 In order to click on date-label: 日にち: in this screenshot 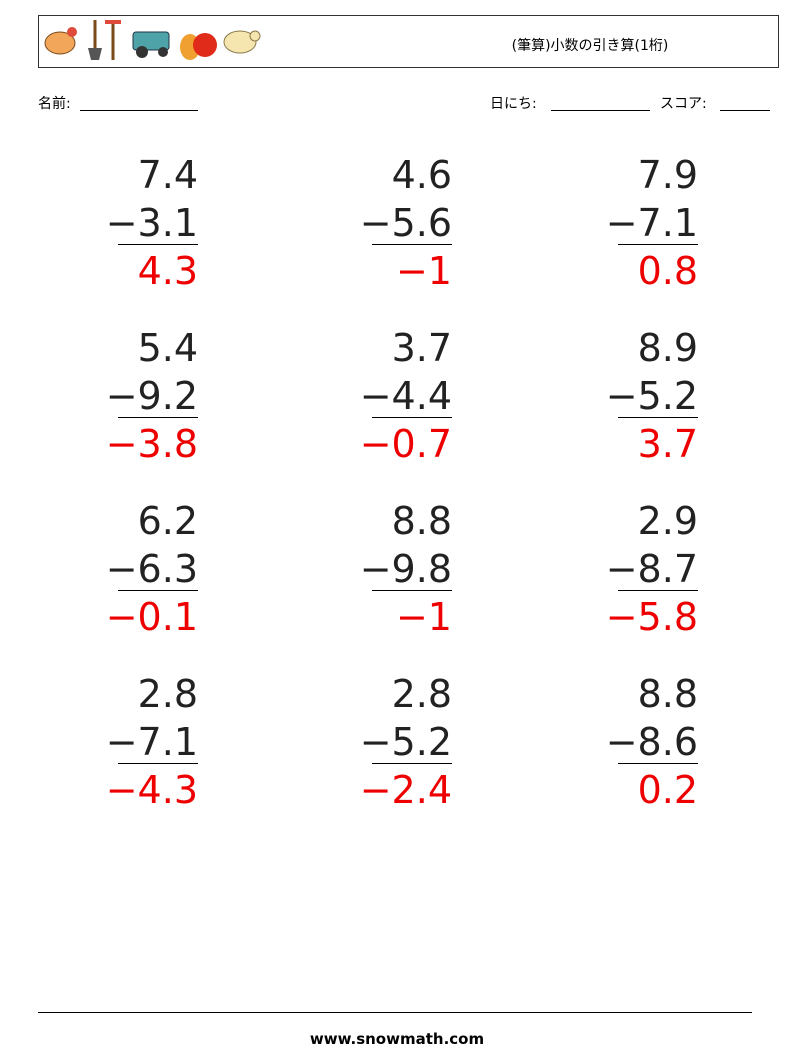, I will do `click(513, 104)`.